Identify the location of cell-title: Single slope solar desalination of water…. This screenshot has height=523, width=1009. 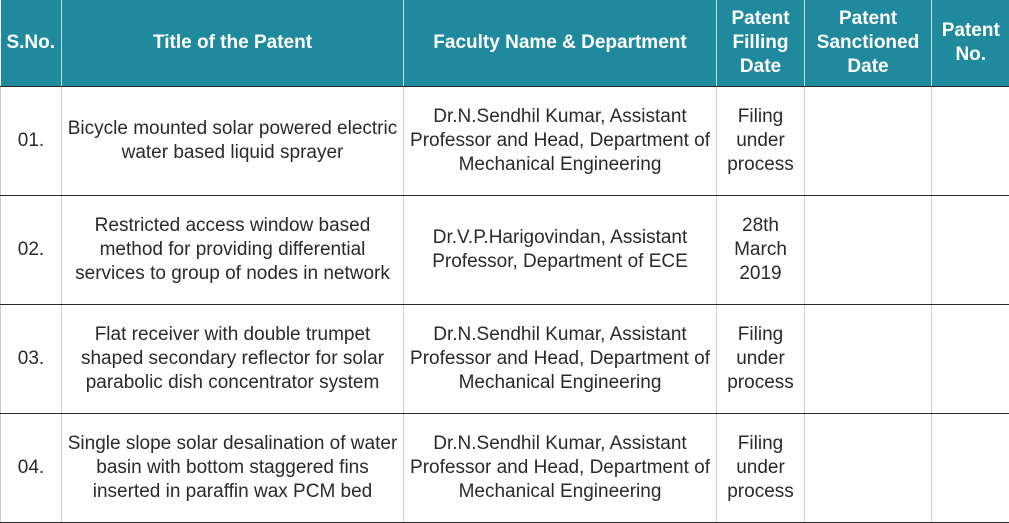
(232, 468).